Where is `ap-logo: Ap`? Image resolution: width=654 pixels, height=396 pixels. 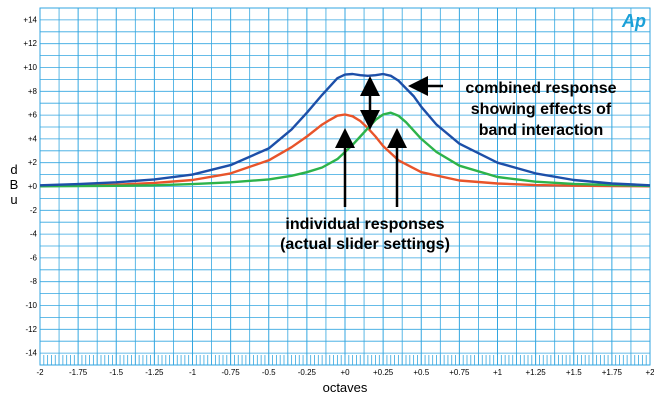 ap-logo: Ap is located at coordinates (633, 21).